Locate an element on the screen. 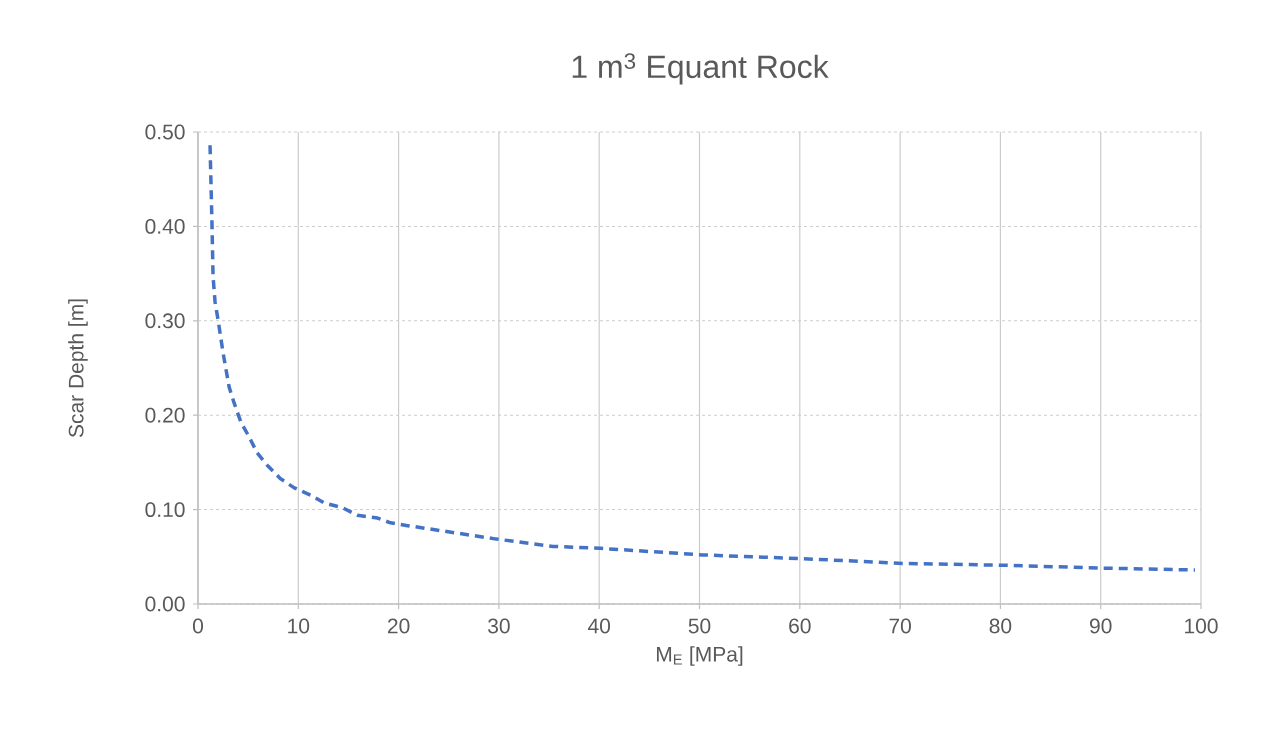  y-tick-label: 0.00 is located at coordinates (165, 604).